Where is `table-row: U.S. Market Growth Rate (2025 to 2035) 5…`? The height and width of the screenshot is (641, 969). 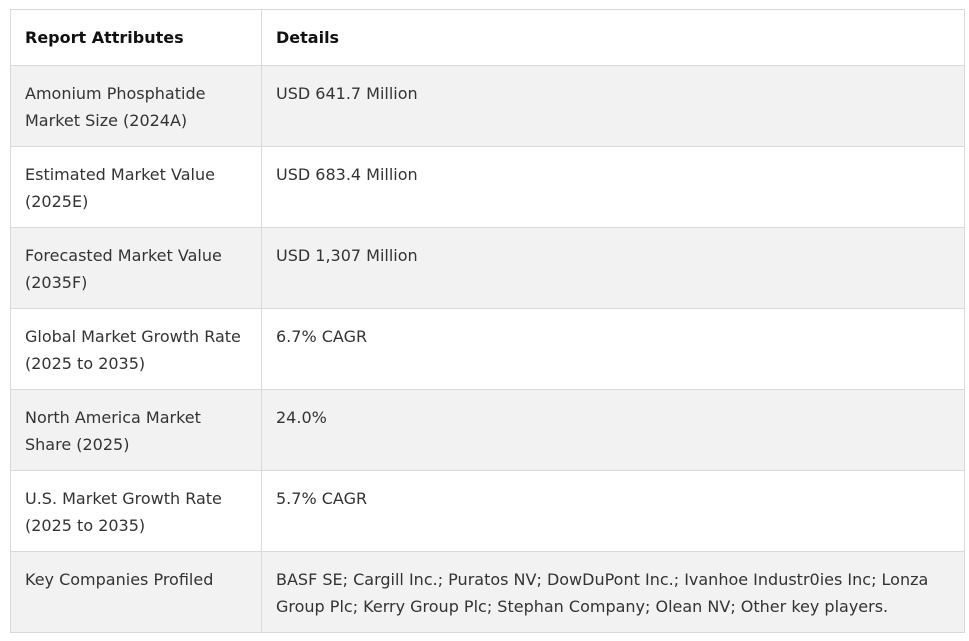
table-row: U.S. Market Growth Rate (2025 to 2035) 5… is located at coordinates (487, 511).